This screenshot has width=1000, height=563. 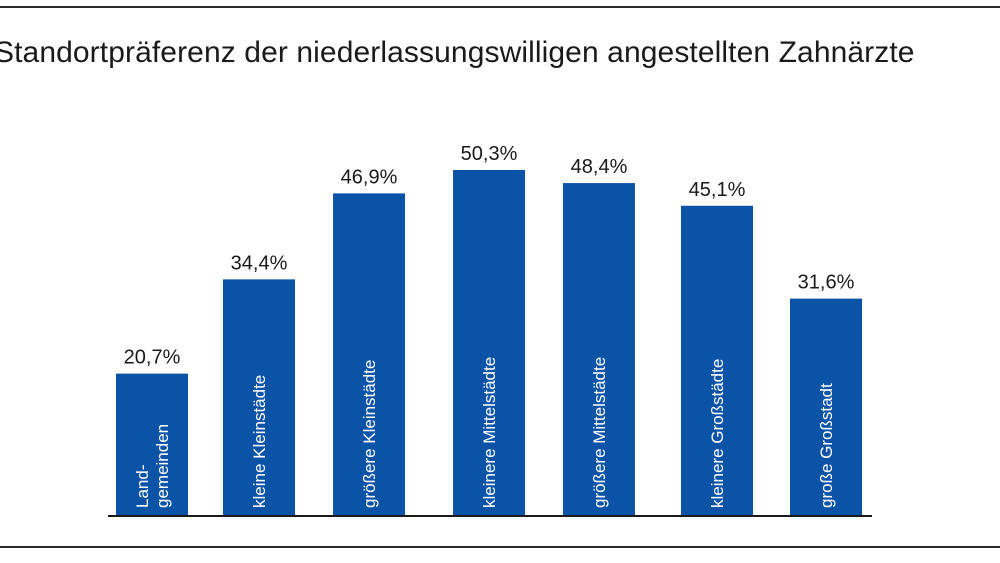 What do you see at coordinates (826, 445) in the screenshot?
I see `category-label-7: große Großstadt` at bounding box center [826, 445].